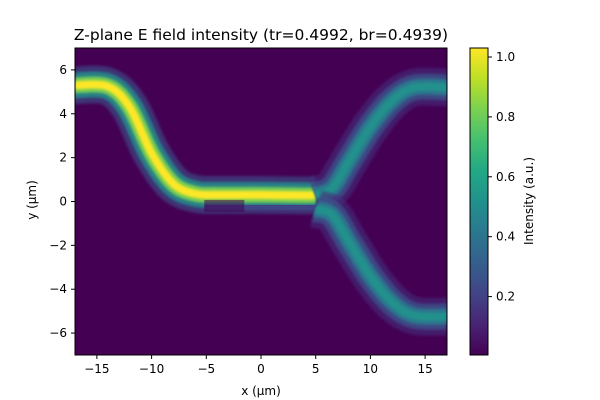 This screenshot has width=600, height=400. I want to click on y-axis-label: y (μm), so click(32, 200).